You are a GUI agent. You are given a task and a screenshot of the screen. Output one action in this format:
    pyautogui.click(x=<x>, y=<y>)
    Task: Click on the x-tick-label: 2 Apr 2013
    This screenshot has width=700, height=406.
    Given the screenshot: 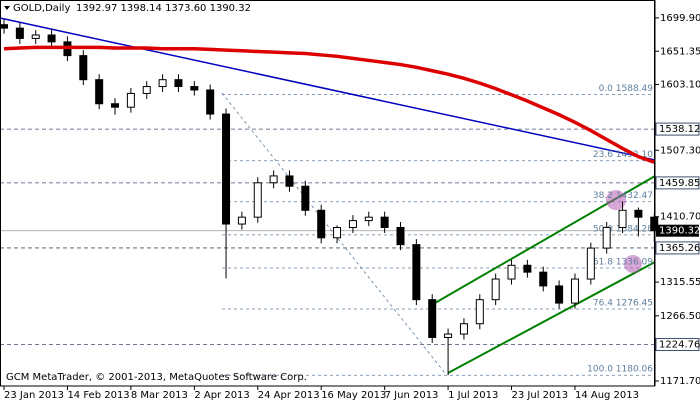 What is the action you would take?
    pyautogui.click(x=221, y=395)
    